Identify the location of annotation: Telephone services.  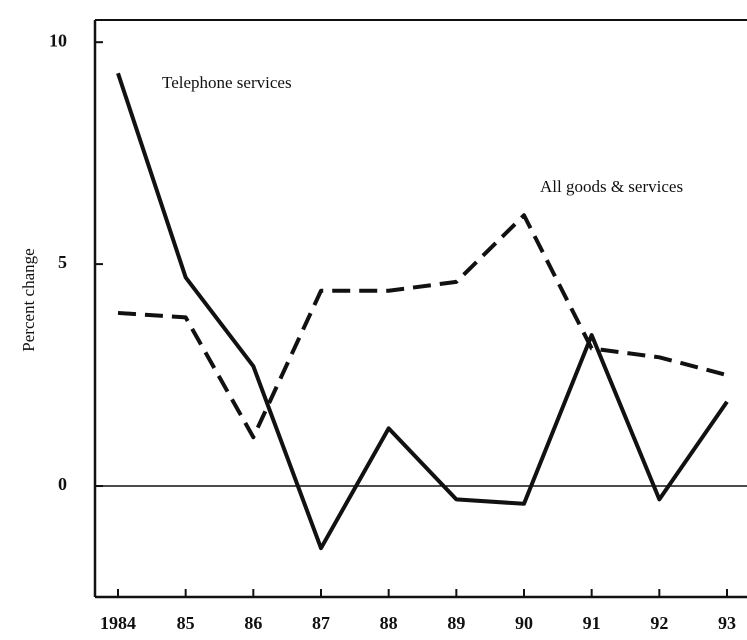
(227, 82).